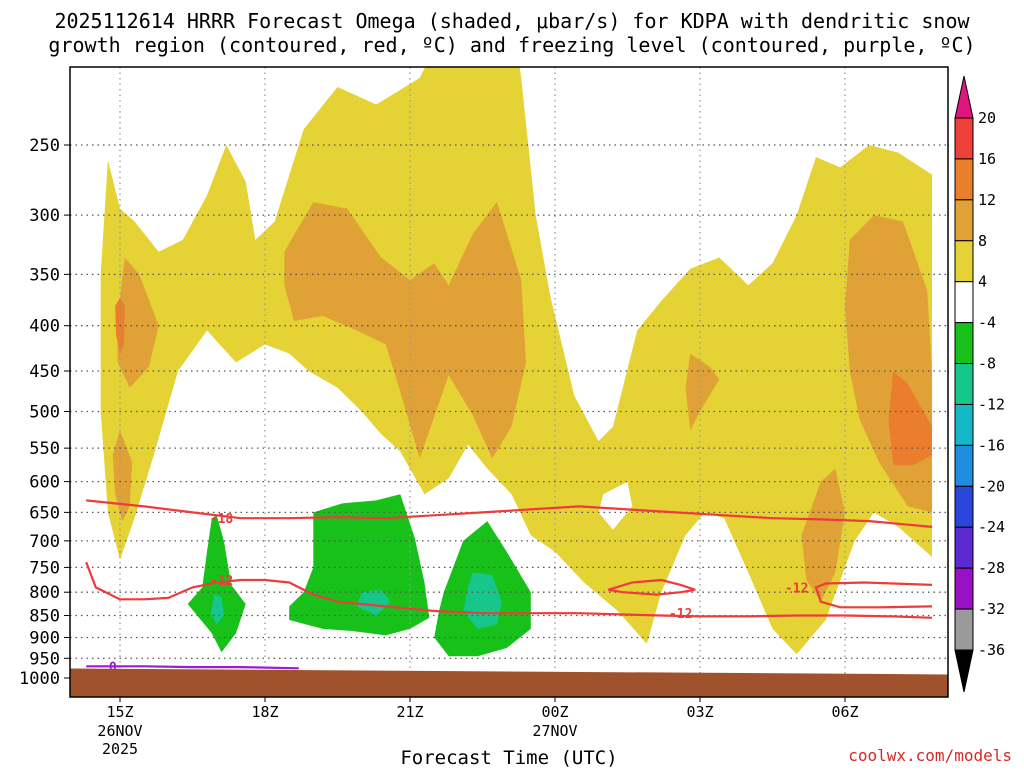  I want to click on y-tick-label: 650, so click(44, 513).